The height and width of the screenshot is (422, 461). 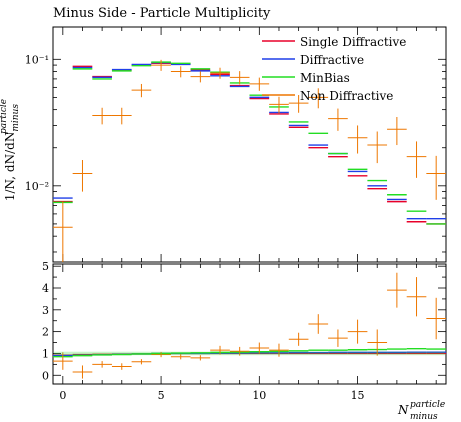 I want to click on x-axis-label: N minus particle, so click(x=421, y=411).